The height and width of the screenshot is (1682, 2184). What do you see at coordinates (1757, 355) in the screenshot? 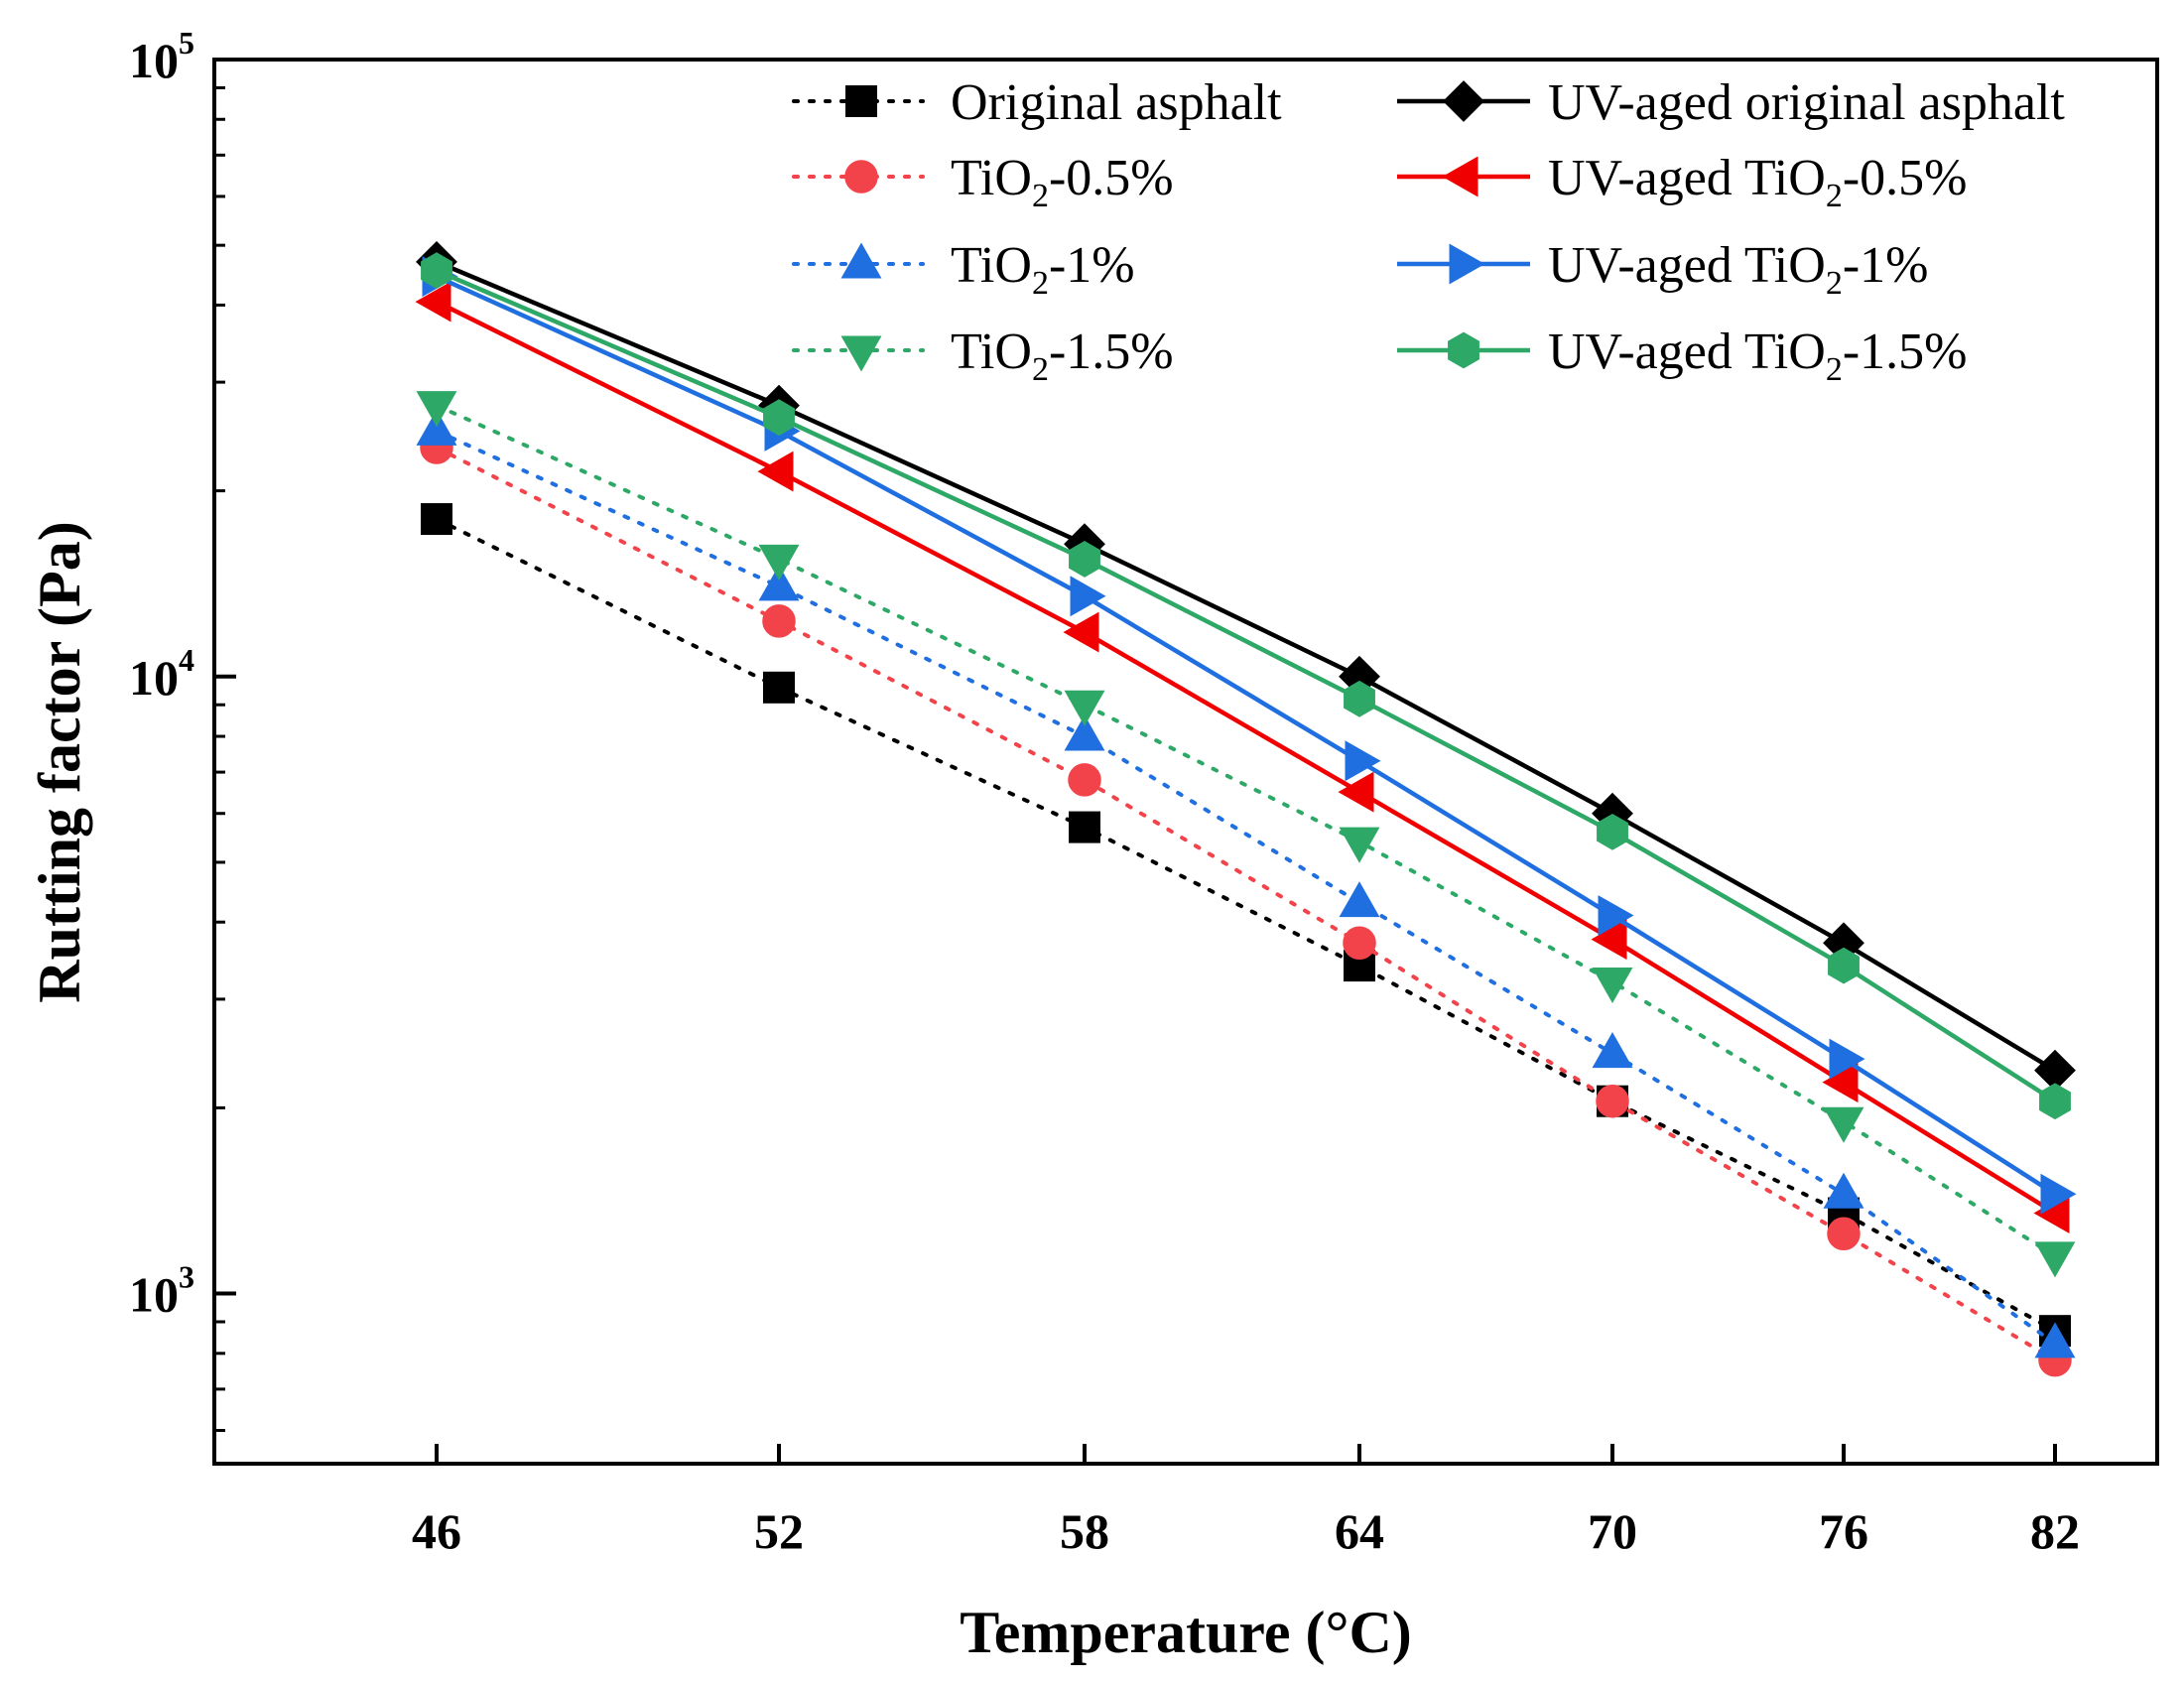
I see `legend-label: UV-aged TiO2-1.5%` at bounding box center [1757, 355].